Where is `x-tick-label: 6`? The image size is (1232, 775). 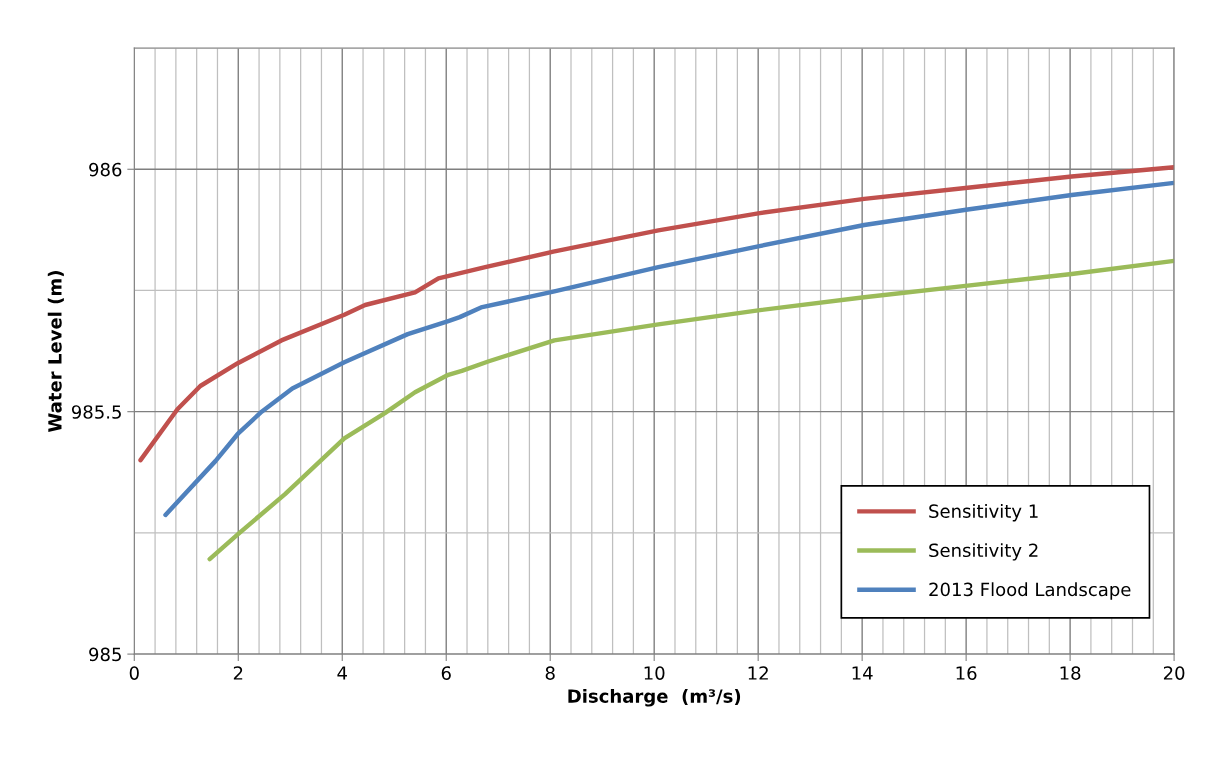 x-tick-label: 6 is located at coordinates (446, 673).